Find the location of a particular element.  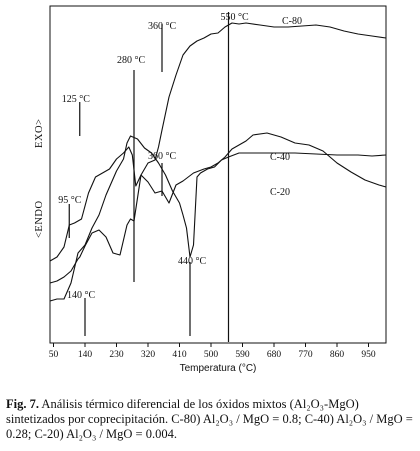

temperature-annotation: 280 °C is located at coordinates (131, 60).